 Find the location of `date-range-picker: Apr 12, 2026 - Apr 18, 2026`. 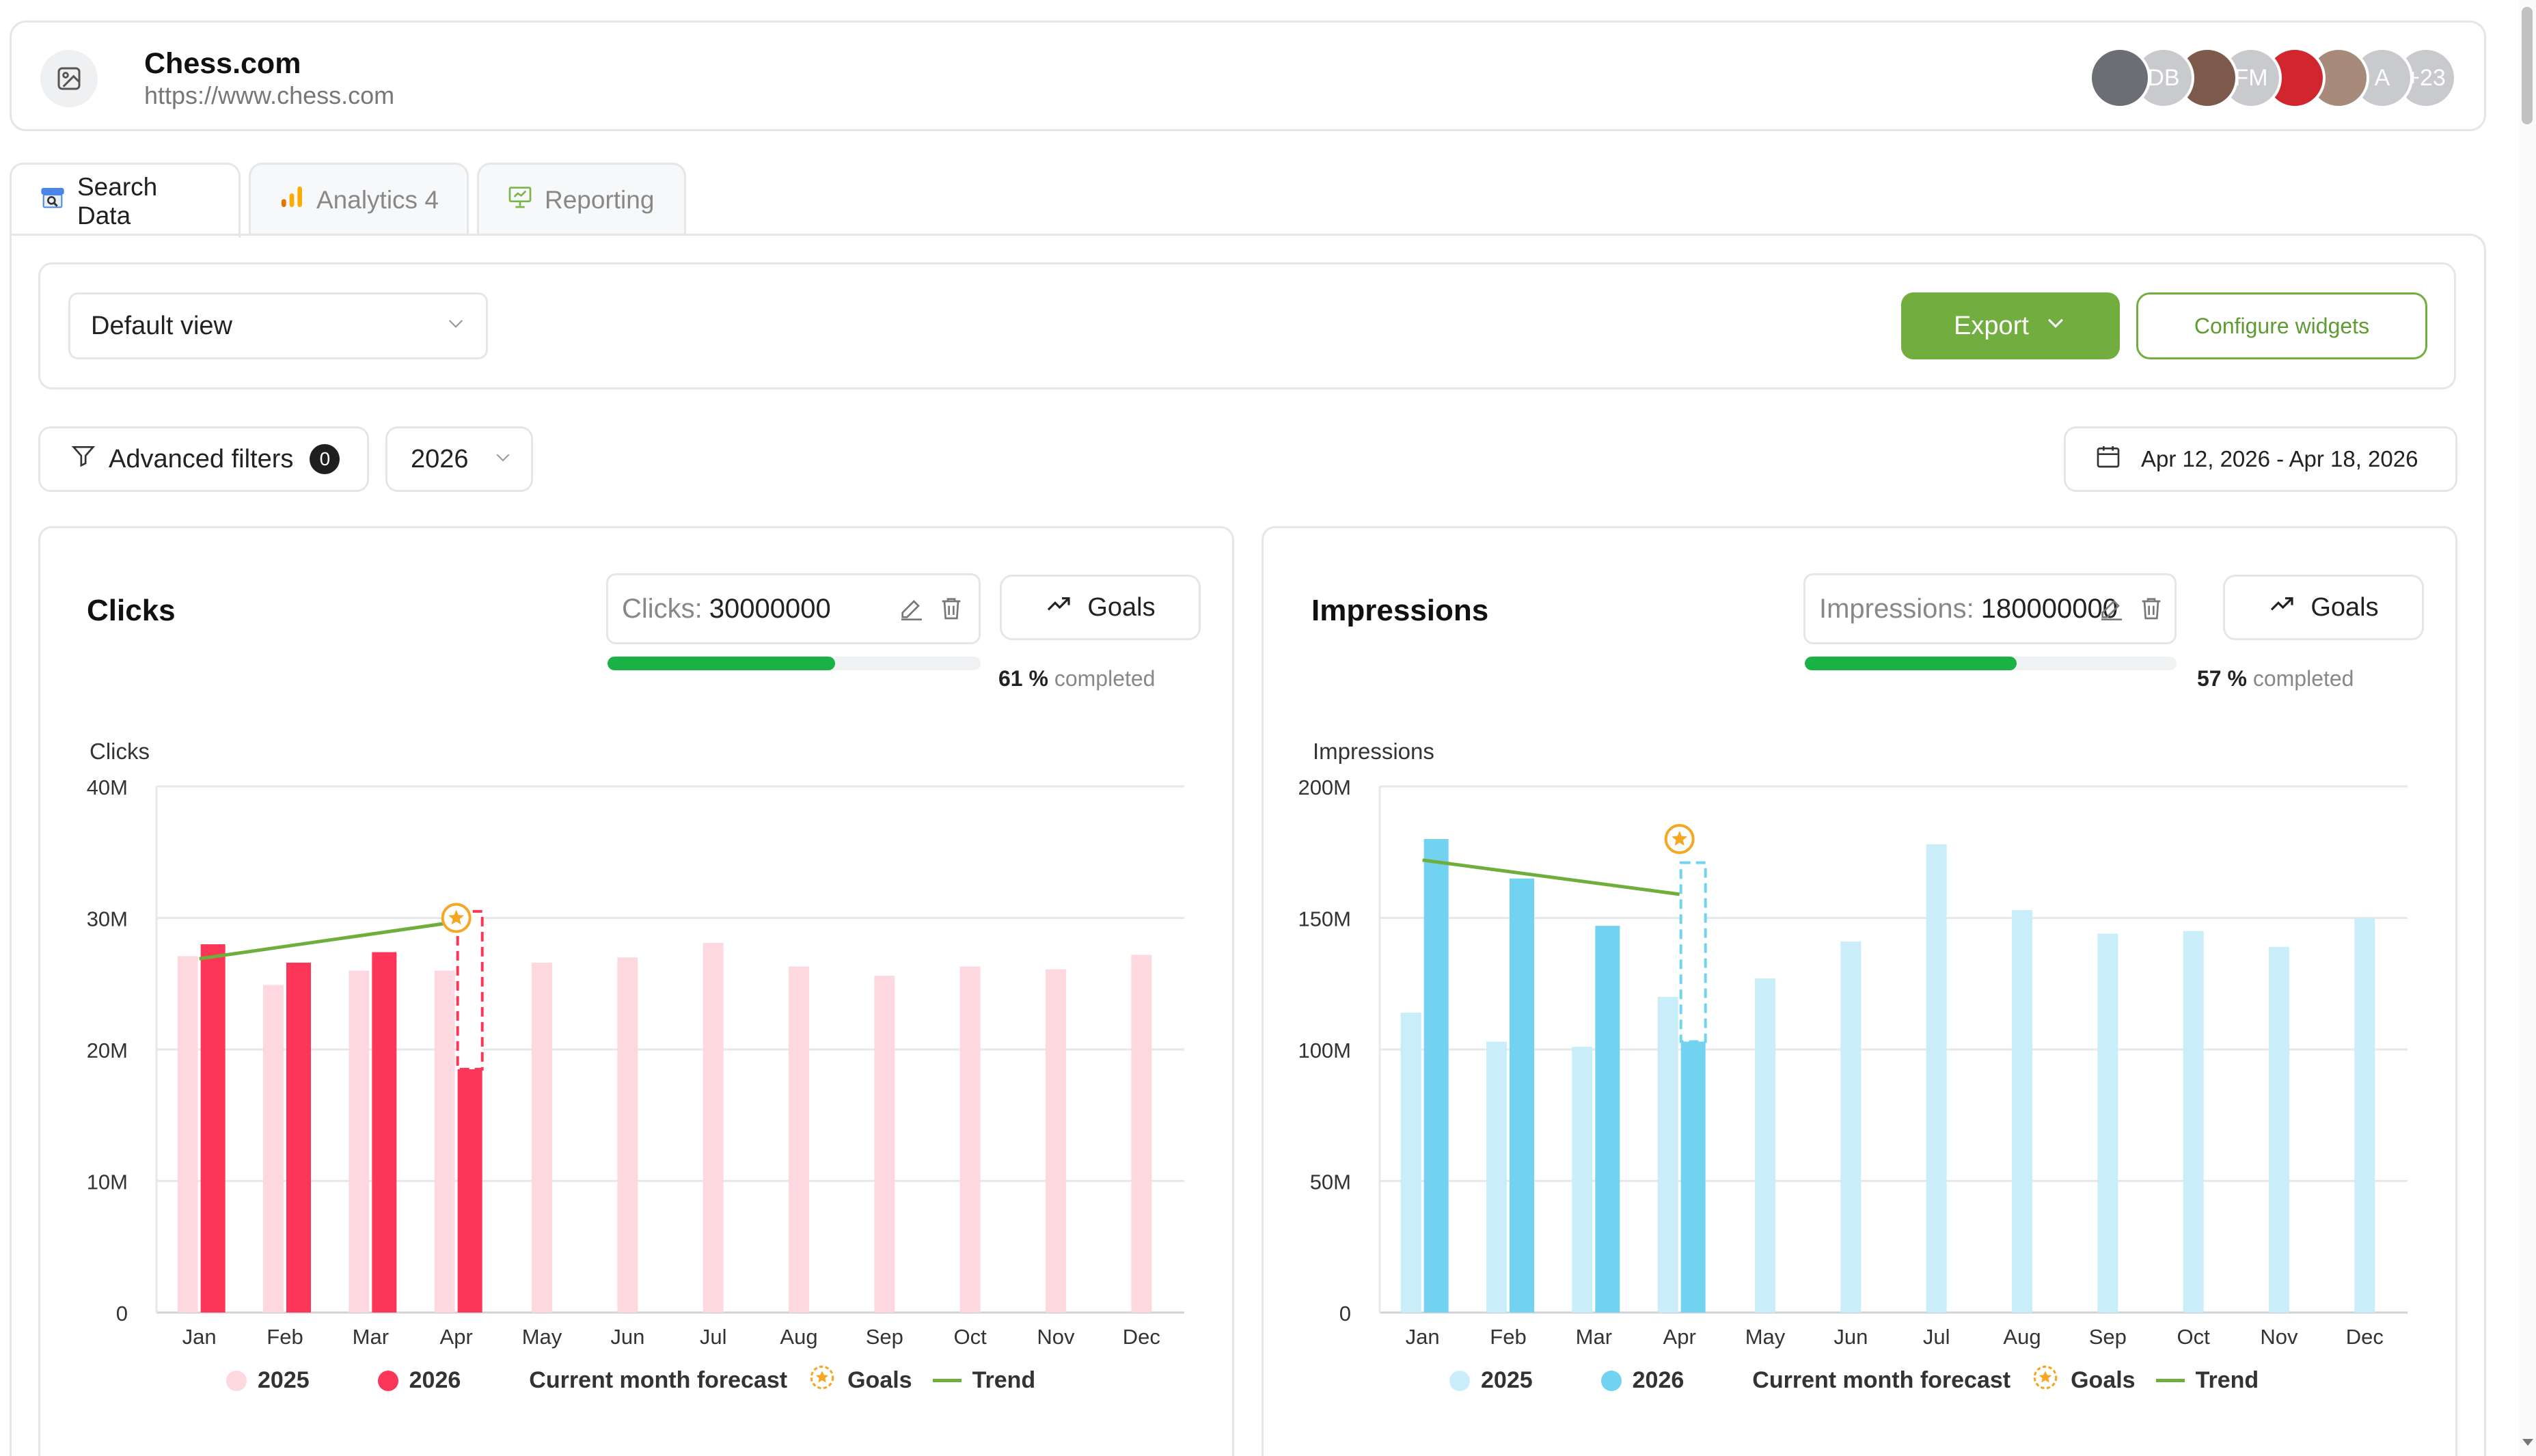

date-range-picker: Apr 12, 2026 - Apr 18, 2026 is located at coordinates (2260, 459).